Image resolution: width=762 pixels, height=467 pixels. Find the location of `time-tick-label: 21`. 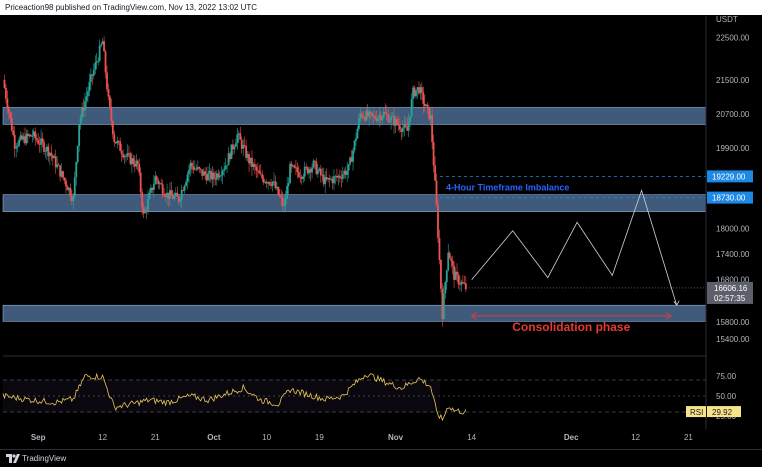

time-tick-label: 21 is located at coordinates (155, 437).